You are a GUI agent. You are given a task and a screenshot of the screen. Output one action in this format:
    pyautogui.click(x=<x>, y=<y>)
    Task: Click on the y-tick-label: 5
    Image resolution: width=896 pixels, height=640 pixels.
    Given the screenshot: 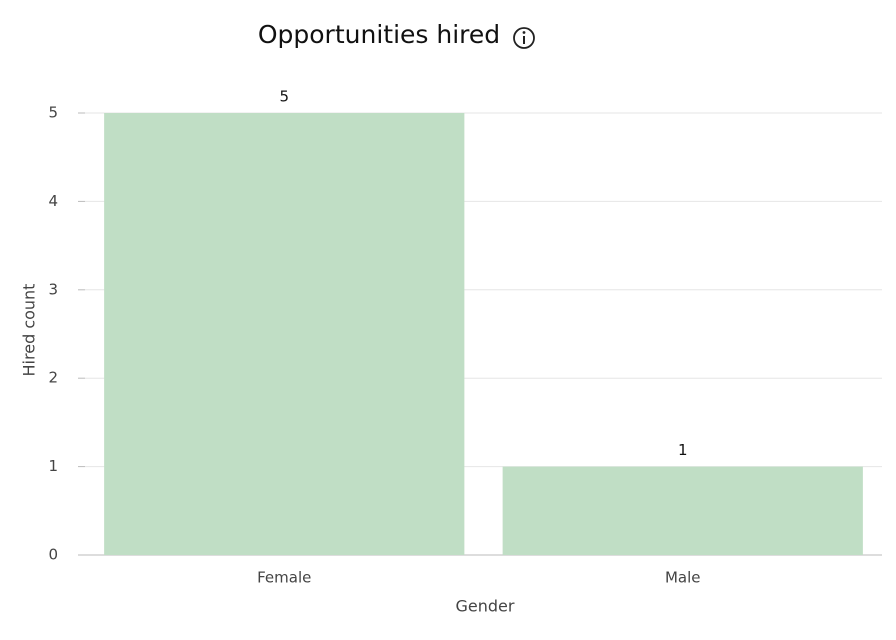 What is the action you would take?
    pyautogui.click(x=53, y=113)
    